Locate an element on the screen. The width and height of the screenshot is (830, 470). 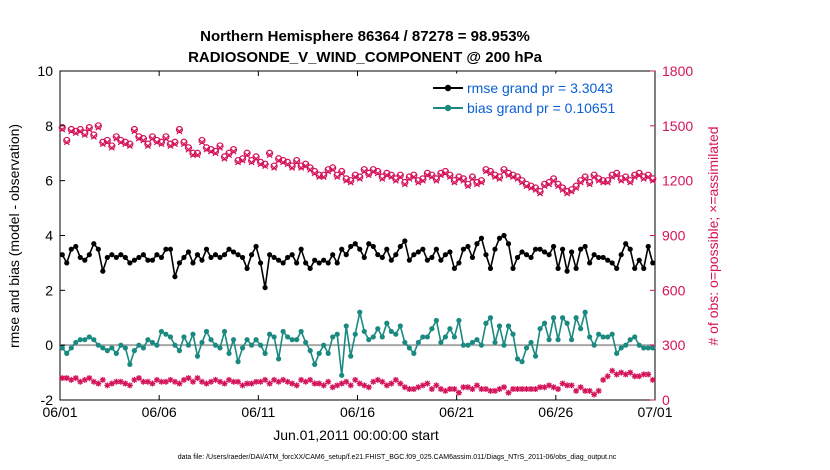
y-tick-label: 2 is located at coordinates (49, 290).